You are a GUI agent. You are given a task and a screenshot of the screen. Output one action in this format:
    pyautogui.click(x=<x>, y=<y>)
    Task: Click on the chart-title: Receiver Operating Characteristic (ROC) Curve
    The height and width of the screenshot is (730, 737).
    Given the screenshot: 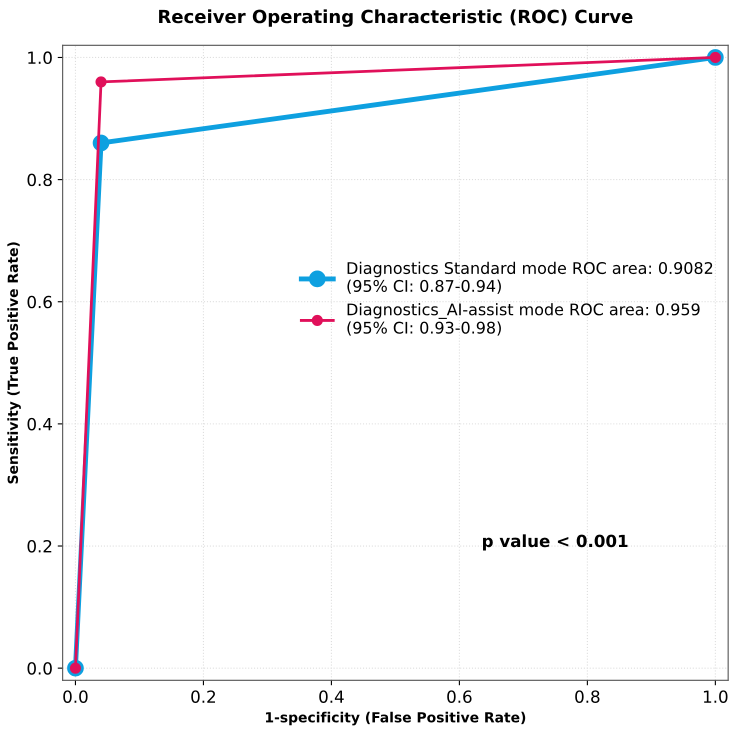 What is the action you would take?
    pyautogui.click(x=395, y=18)
    